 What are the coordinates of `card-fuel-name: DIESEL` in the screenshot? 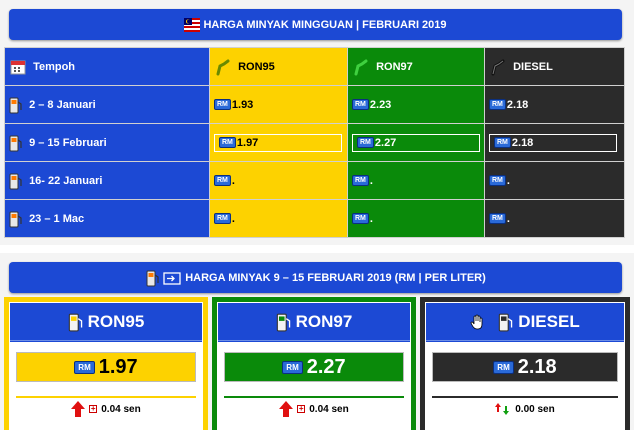 It's located at (549, 321).